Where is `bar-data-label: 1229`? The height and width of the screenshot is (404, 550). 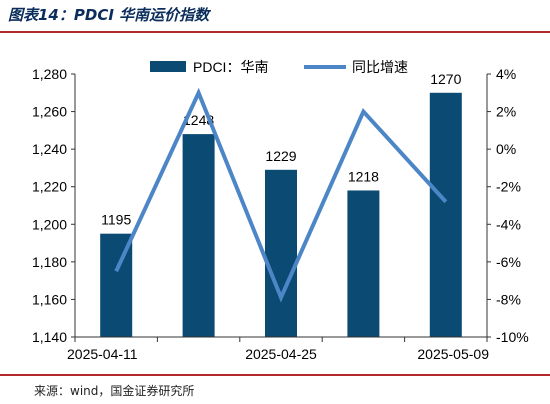 bar-data-label: 1229 is located at coordinates (280, 156).